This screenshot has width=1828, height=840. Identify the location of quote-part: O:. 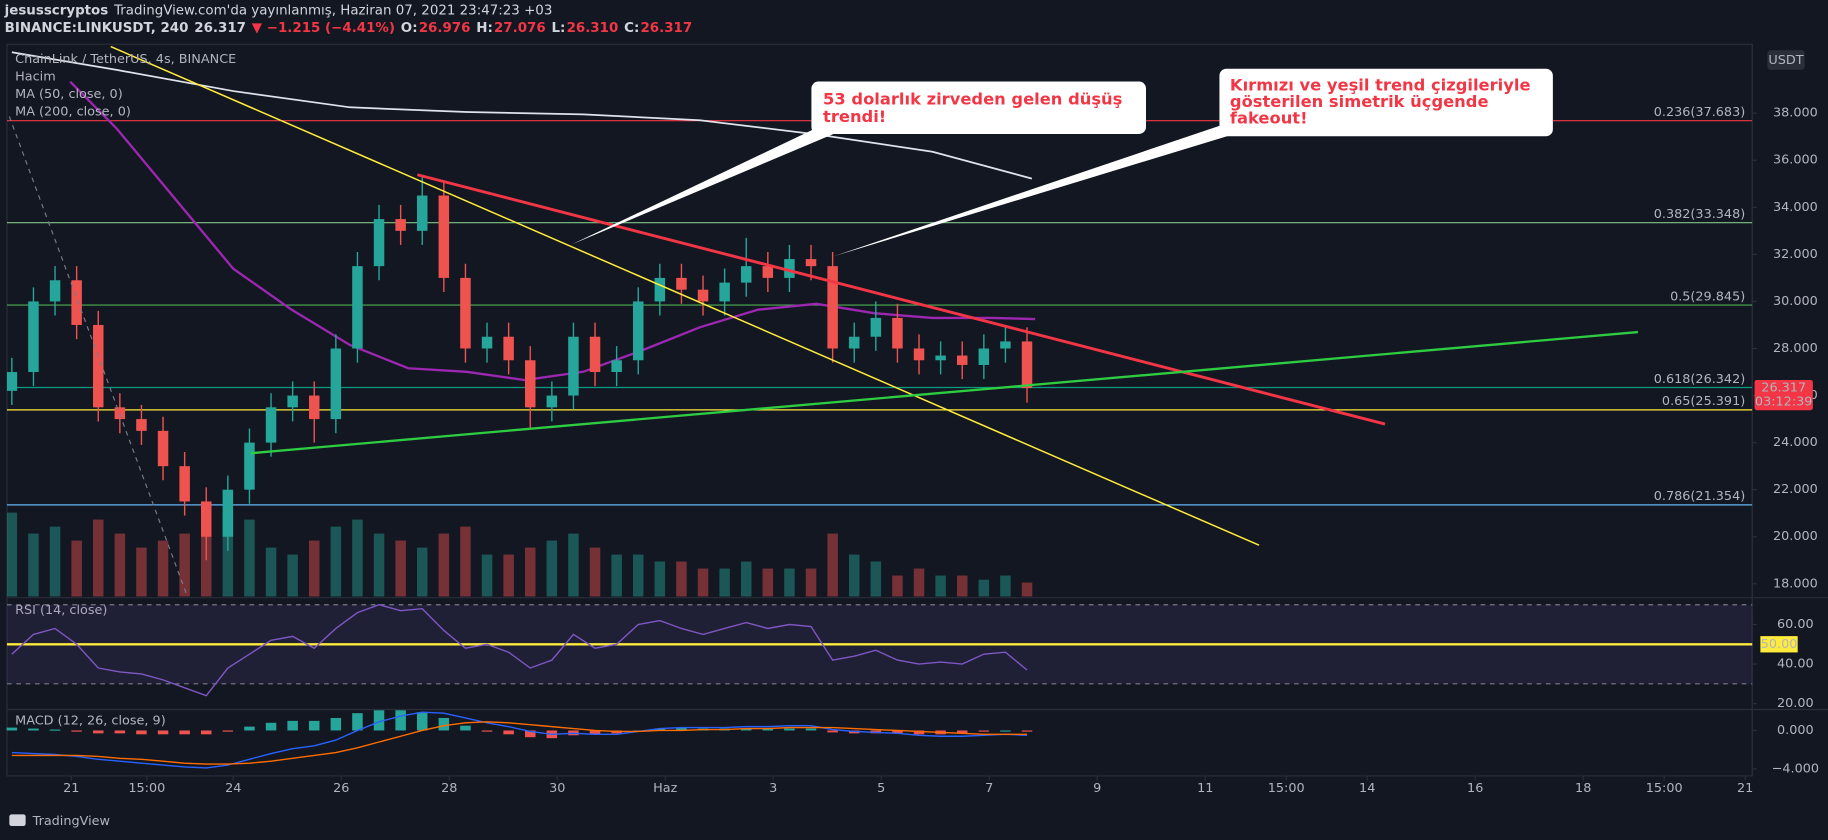
(409, 28).